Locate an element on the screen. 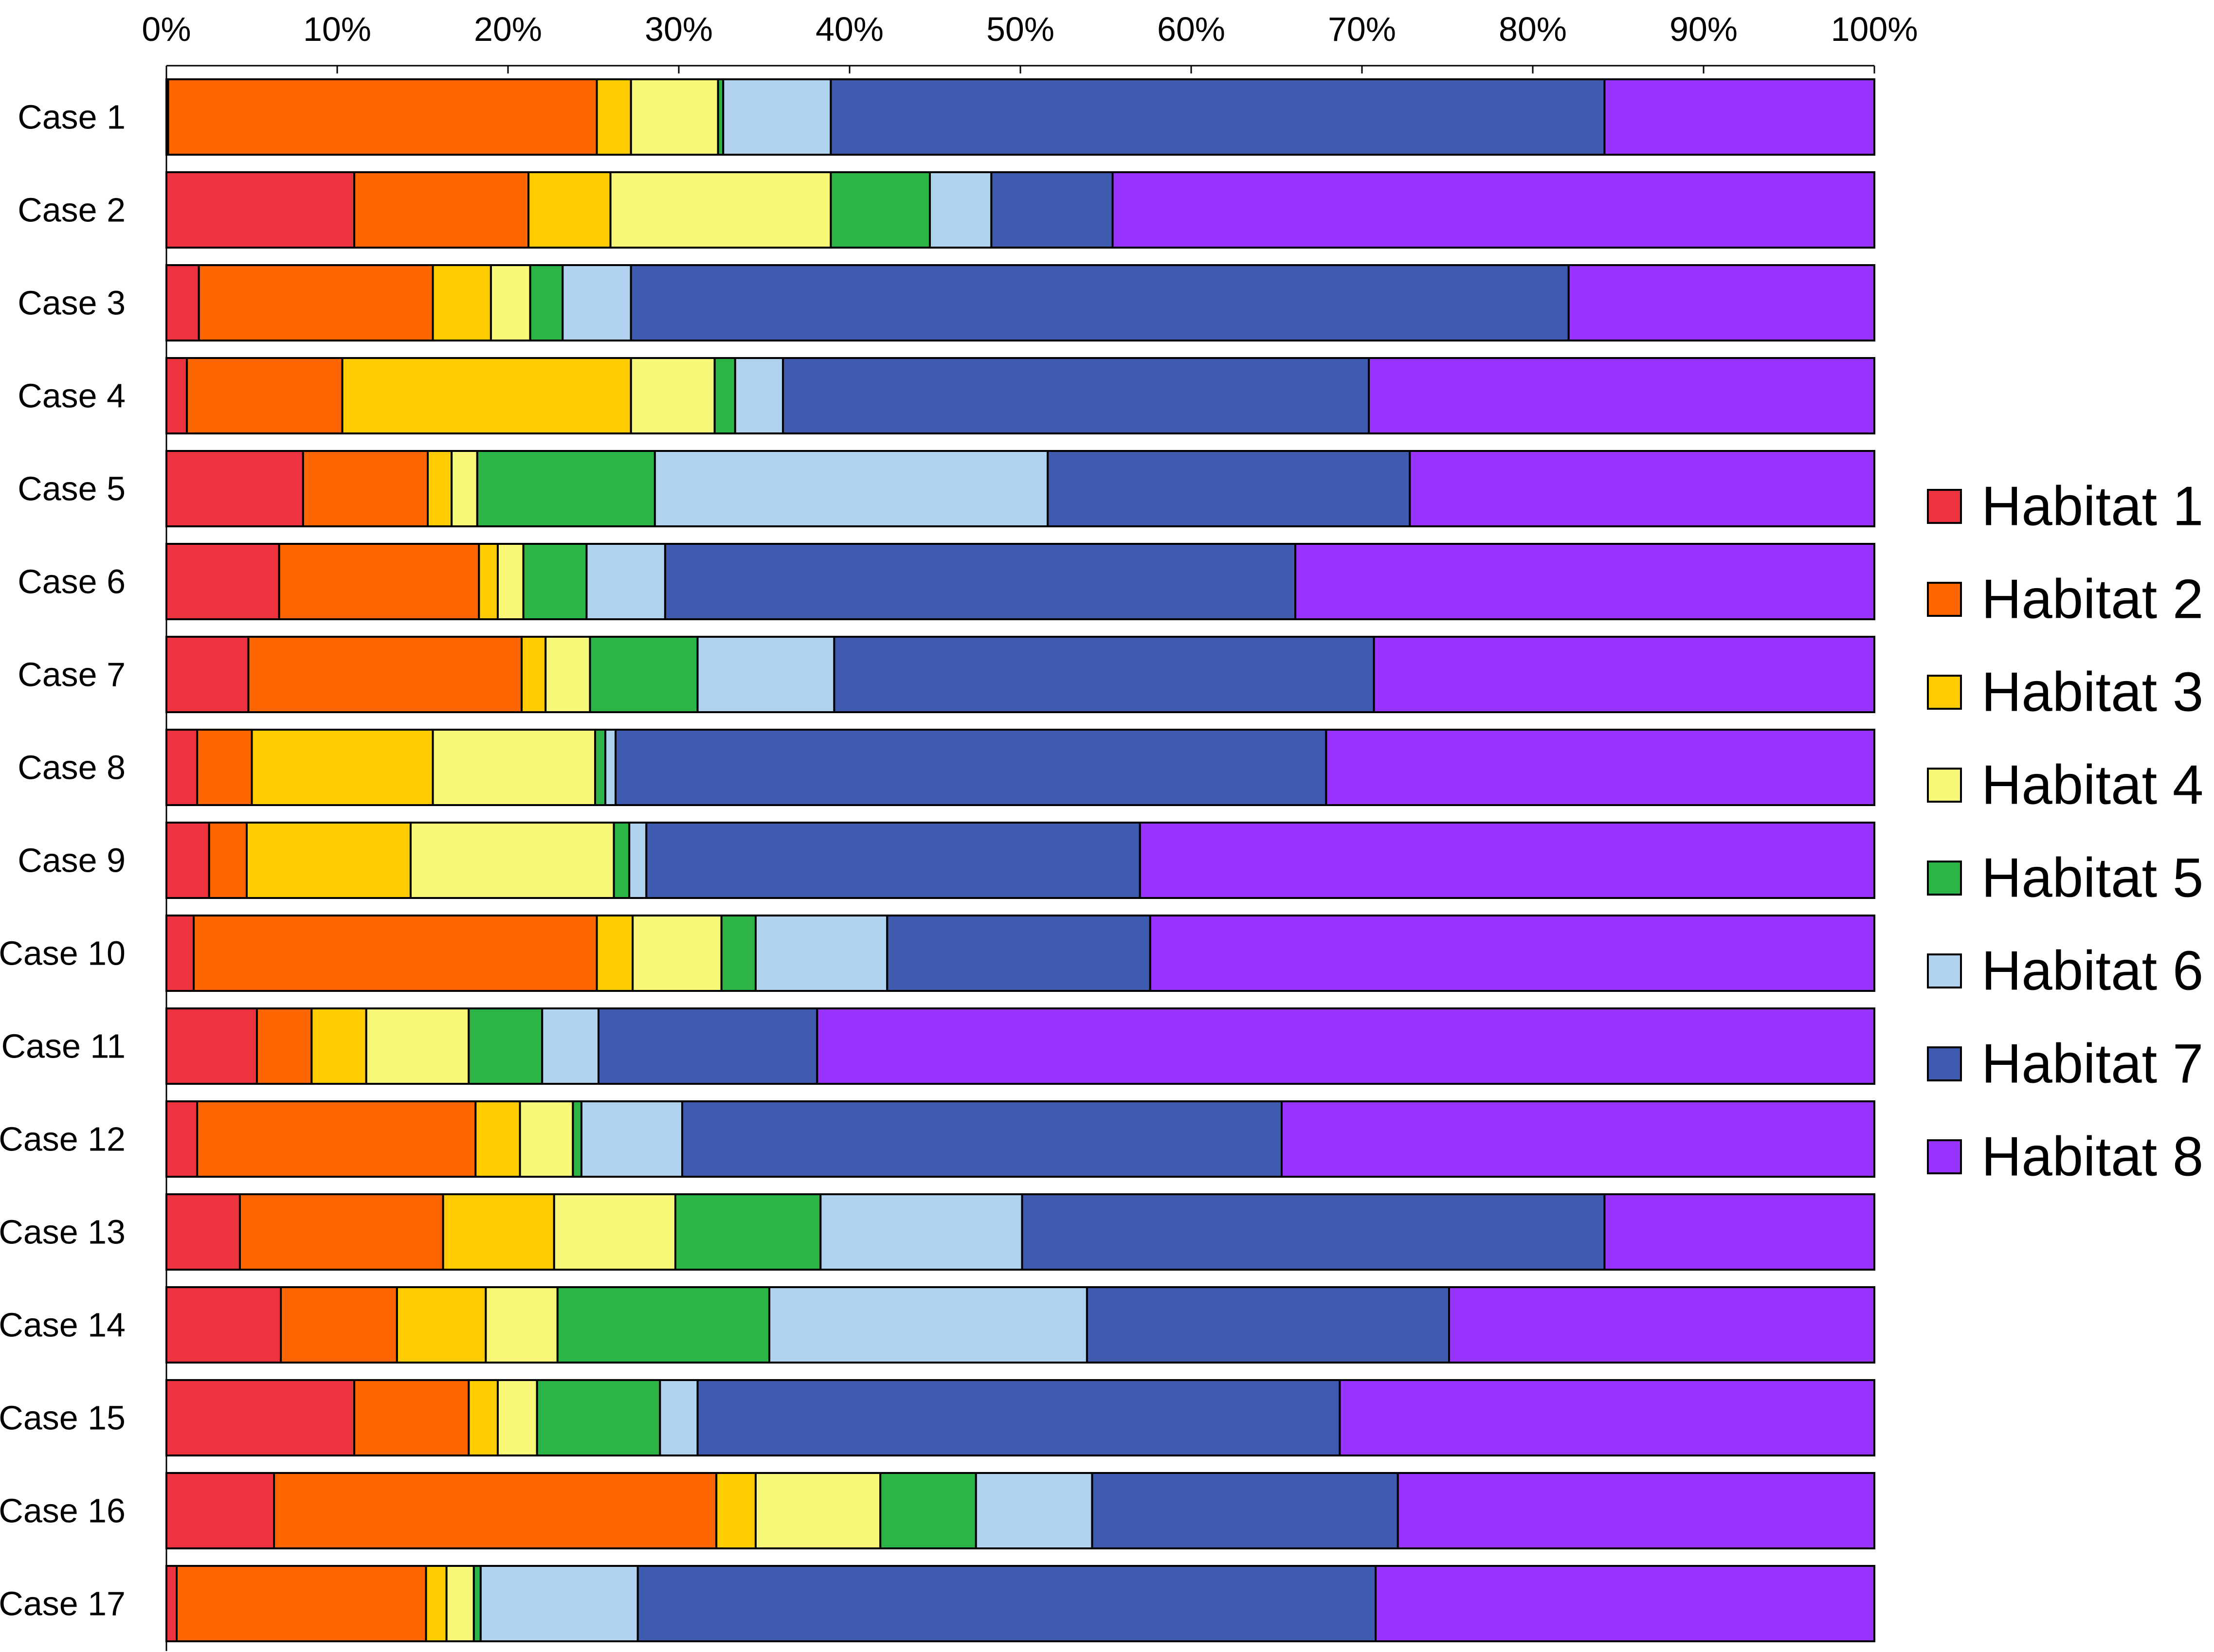 The image size is (2214, 1652). category-label: Case 16 is located at coordinates (63, 1511).